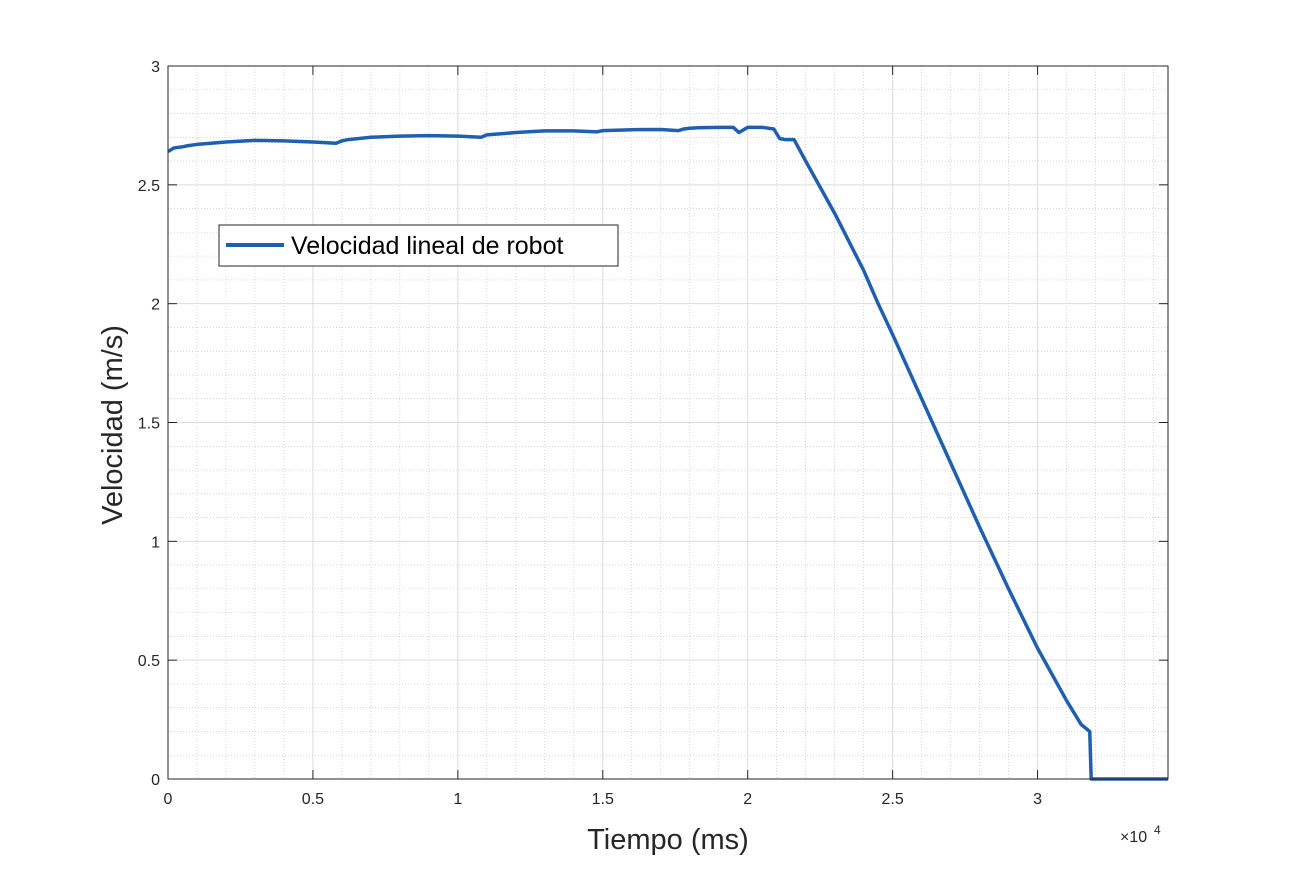 The height and width of the screenshot is (875, 1292). I want to click on x-tick-label: 0, so click(168, 799).